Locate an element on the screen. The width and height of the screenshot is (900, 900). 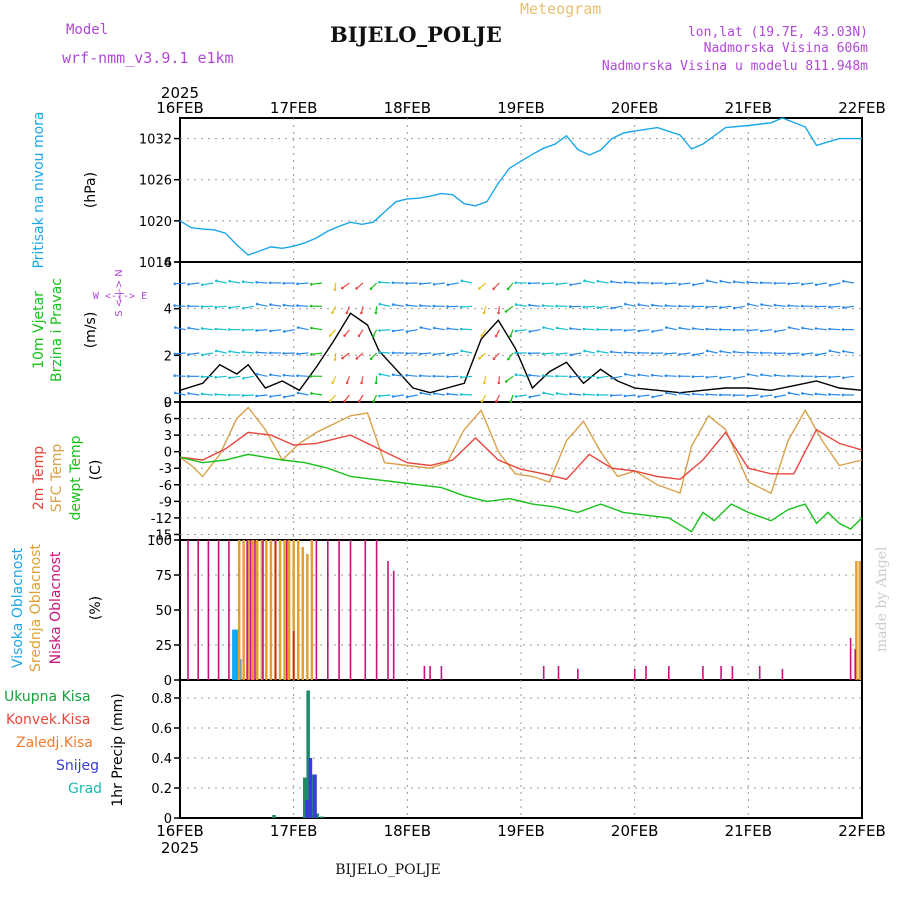
dewpoint-ylabel: dewpt Temp is located at coordinates (76, 477).